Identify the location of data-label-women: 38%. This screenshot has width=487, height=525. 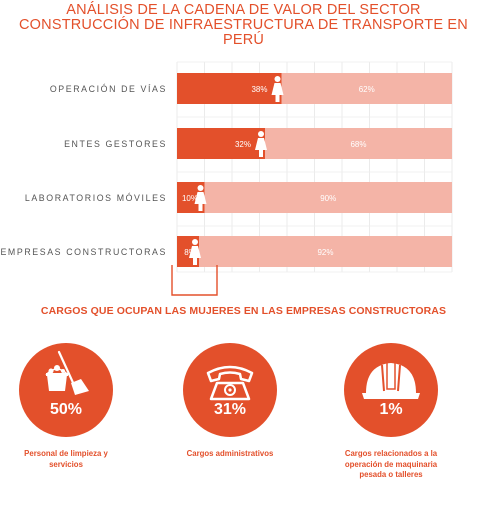
(259, 89).